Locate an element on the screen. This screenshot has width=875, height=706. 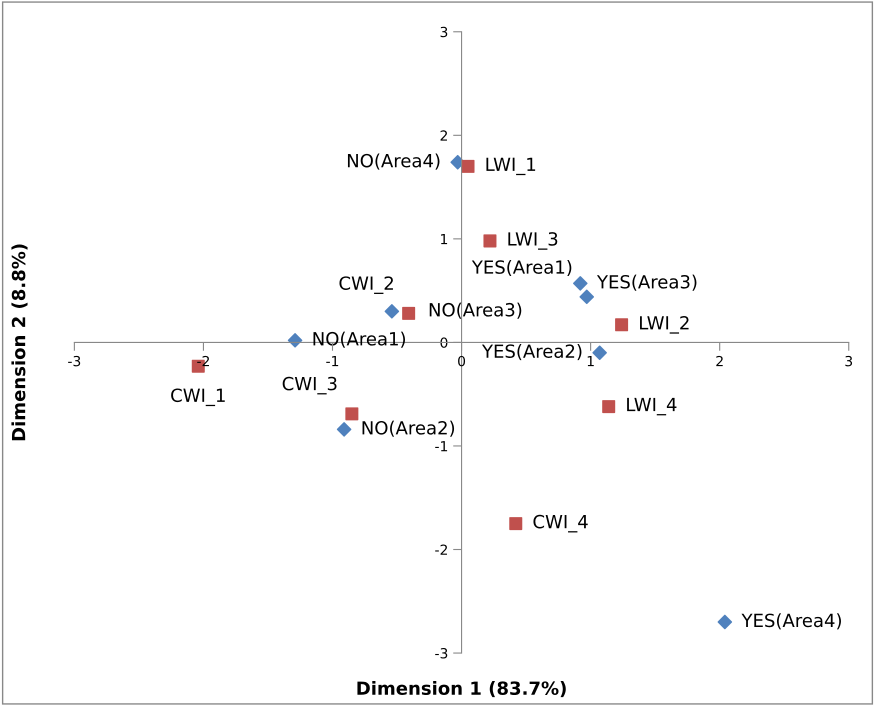
y-tick-label: 2 is located at coordinates (443, 135).